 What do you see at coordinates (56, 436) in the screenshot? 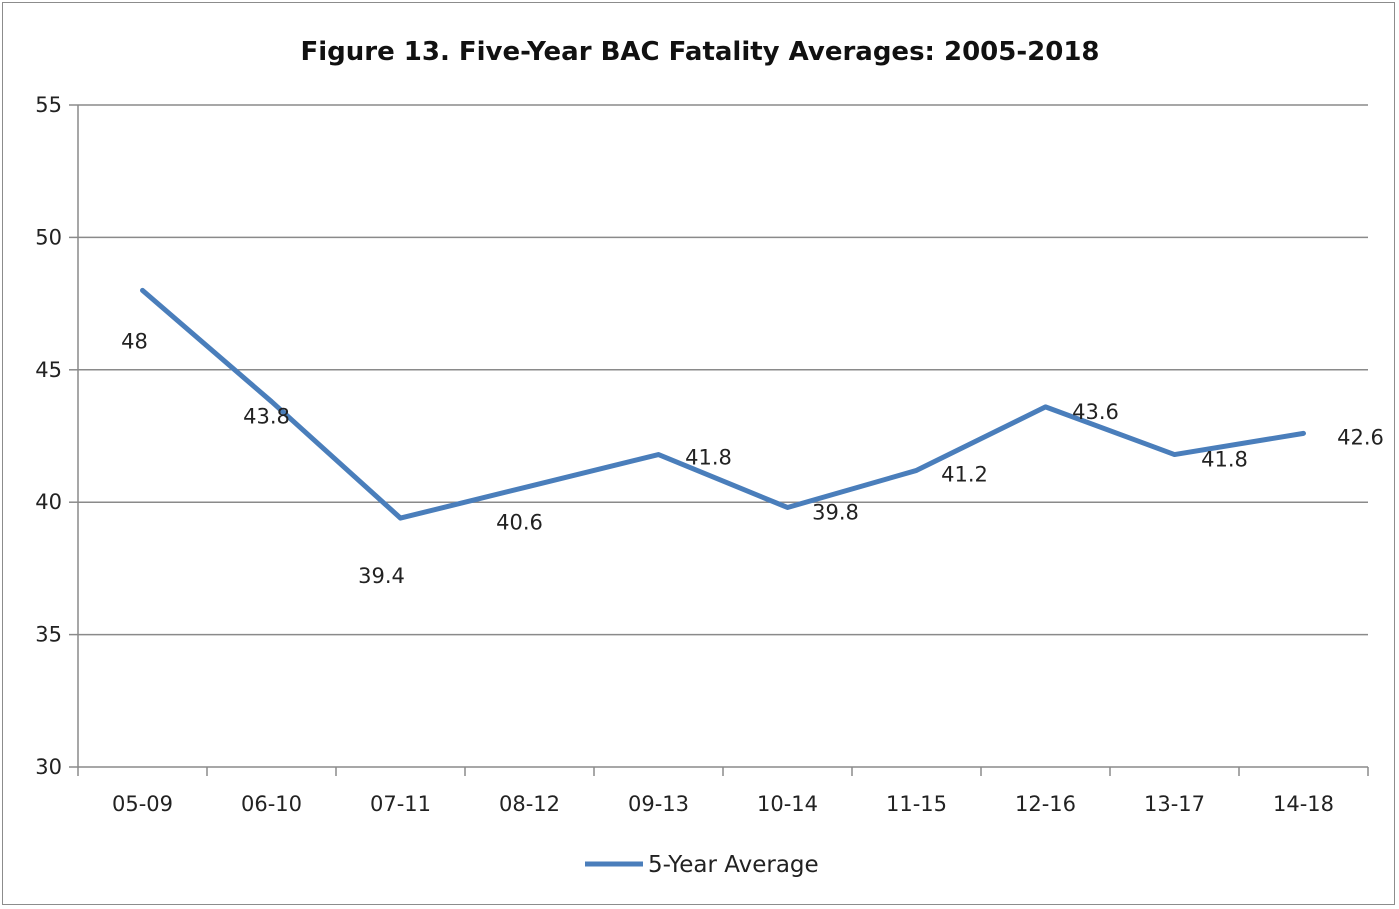
I see `y-axis-ticks: 30 35 40 45 50 55` at bounding box center [56, 436].